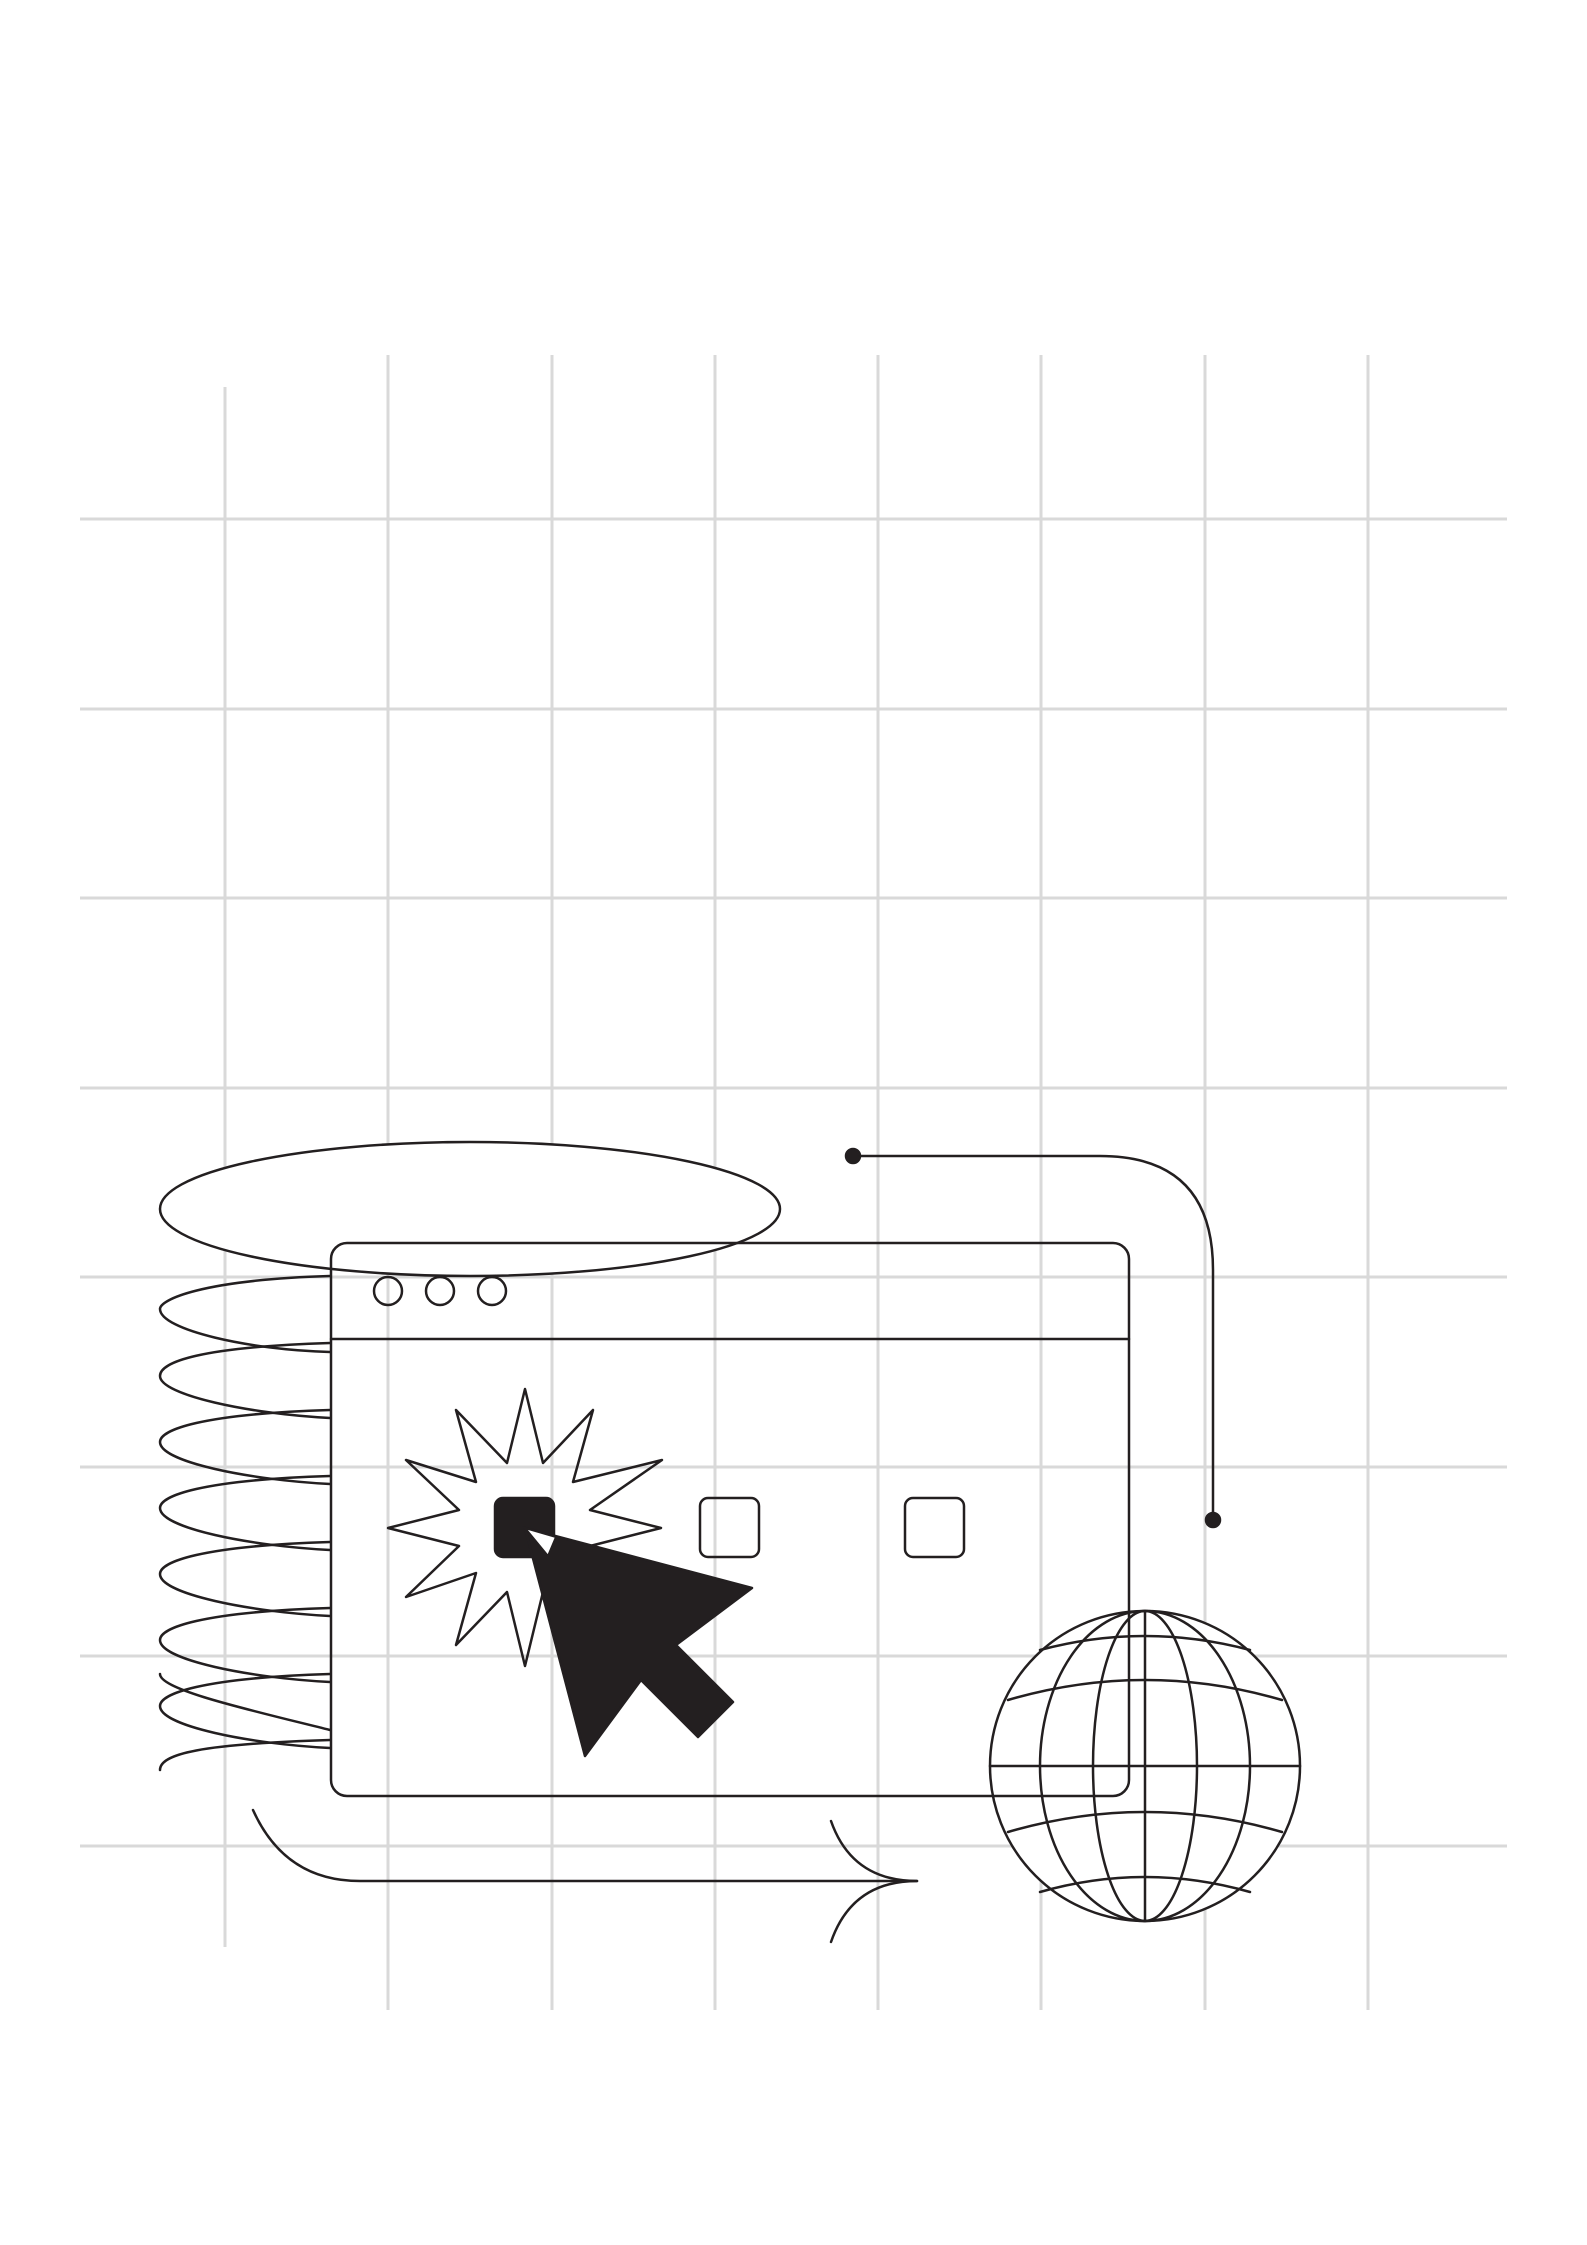  I want to click on mouse-cursor-icon, so click(638, 1642).